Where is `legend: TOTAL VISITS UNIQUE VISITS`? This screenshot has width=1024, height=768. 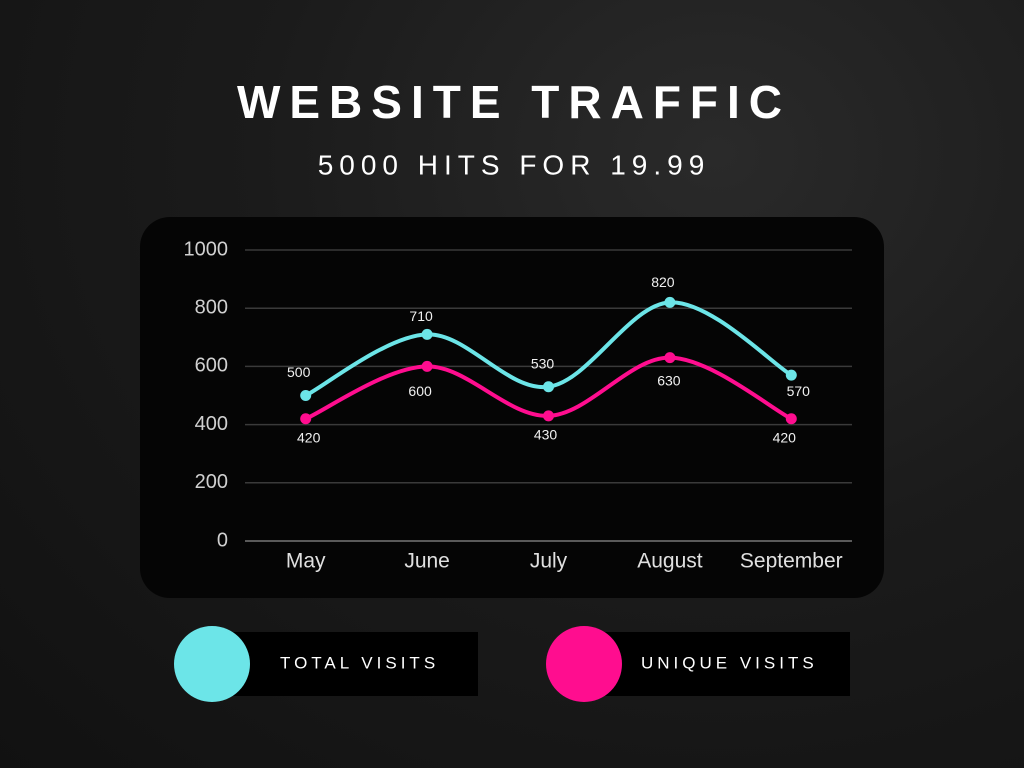
legend: TOTAL VISITS UNIQUE VISITS is located at coordinates (512, 664).